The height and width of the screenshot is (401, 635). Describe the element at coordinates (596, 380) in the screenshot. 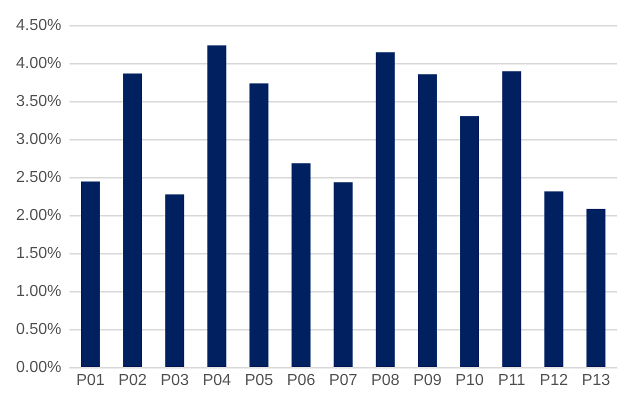

I see `x-tick-label: P13` at that location.